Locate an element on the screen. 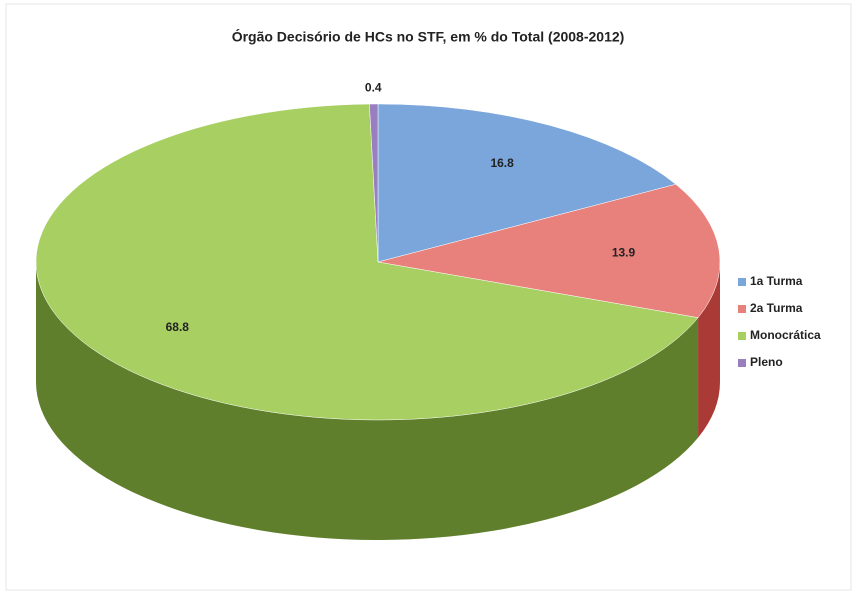 The image size is (857, 596). data-label: 0.4 is located at coordinates (373, 87).